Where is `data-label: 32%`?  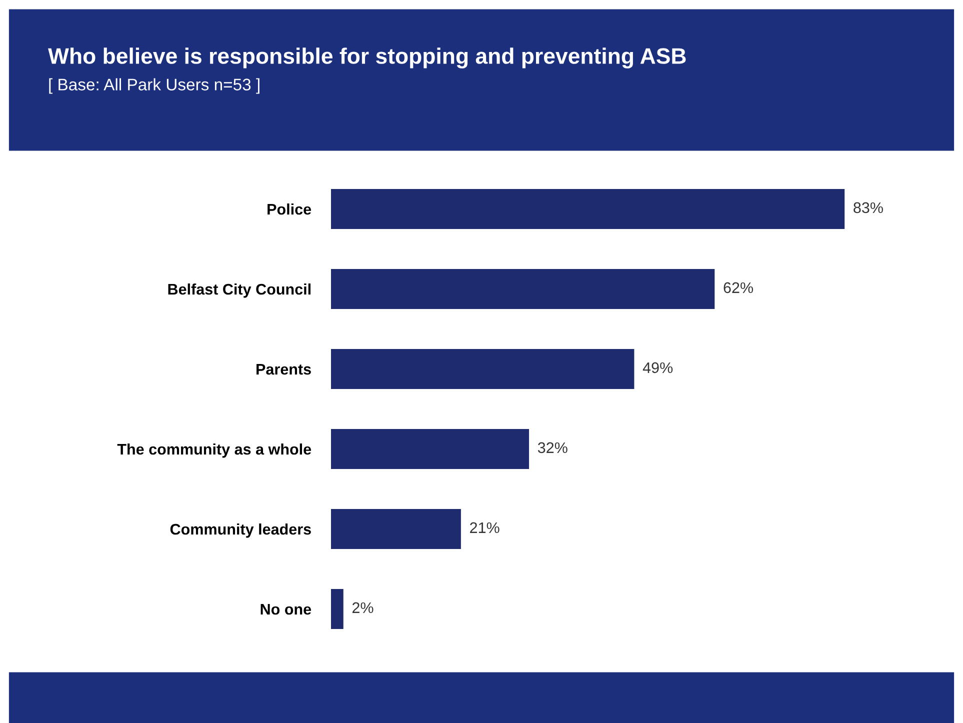 data-label: 32% is located at coordinates (553, 448).